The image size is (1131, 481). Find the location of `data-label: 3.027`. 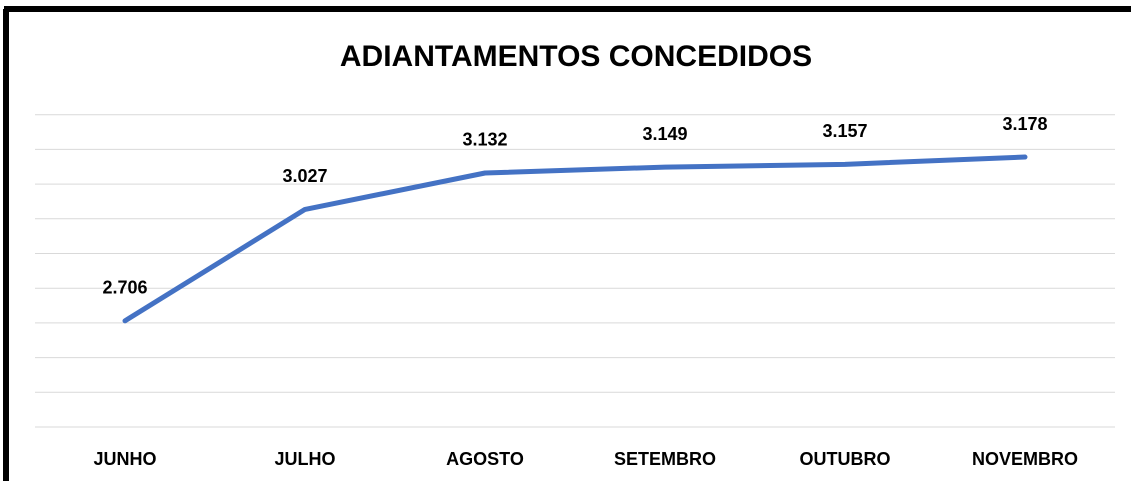

data-label: 3.027 is located at coordinates (304, 176).